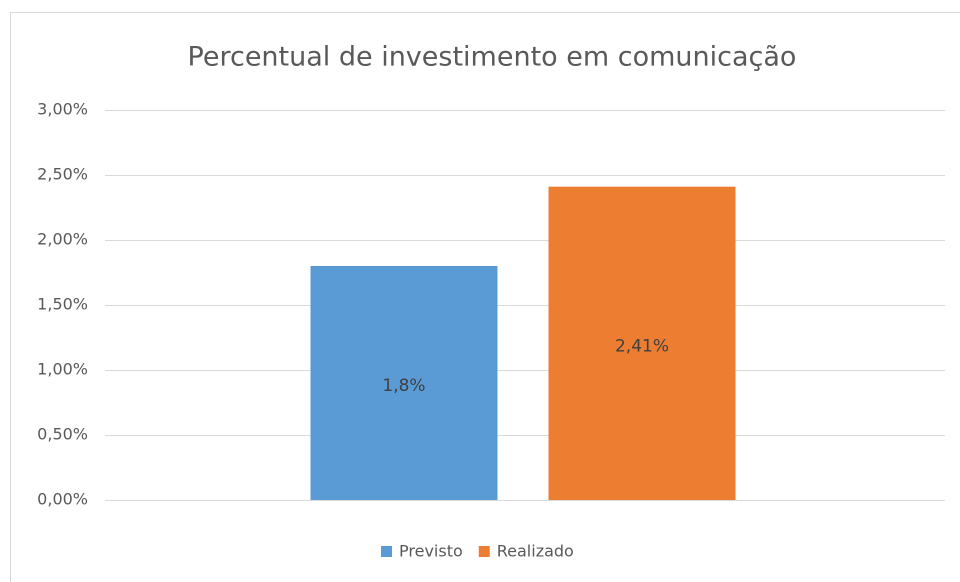 The height and width of the screenshot is (582, 960). I want to click on y-tick-label: 1,00%, so click(62, 369).